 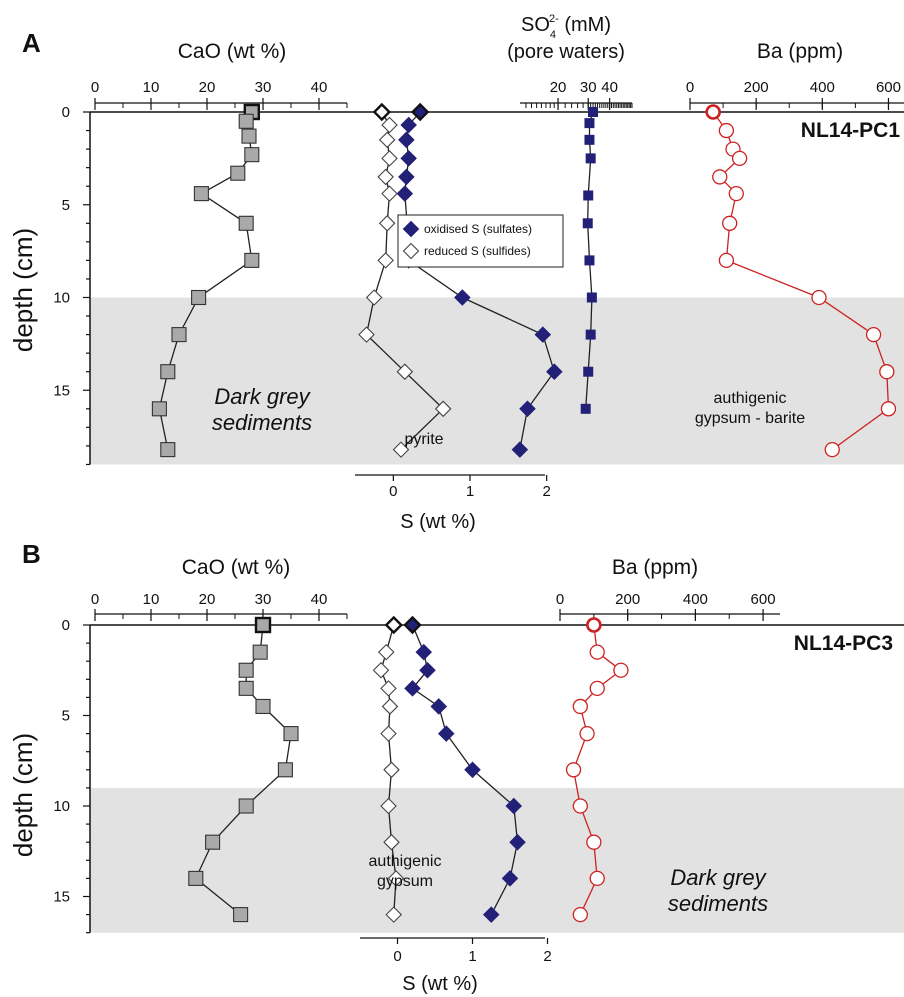 I want to click on depth-tick-label: 10, so click(x=61, y=298).